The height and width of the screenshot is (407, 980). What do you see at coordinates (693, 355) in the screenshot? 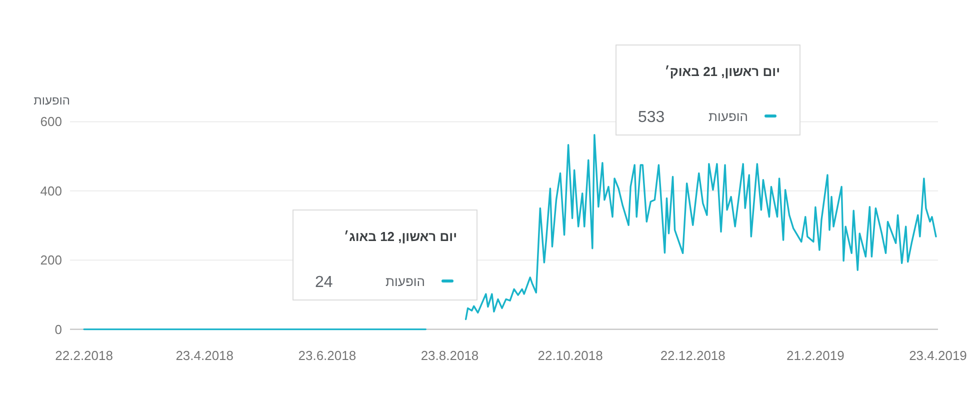
I see `x-tick-label: 22.12.2018` at bounding box center [693, 355].